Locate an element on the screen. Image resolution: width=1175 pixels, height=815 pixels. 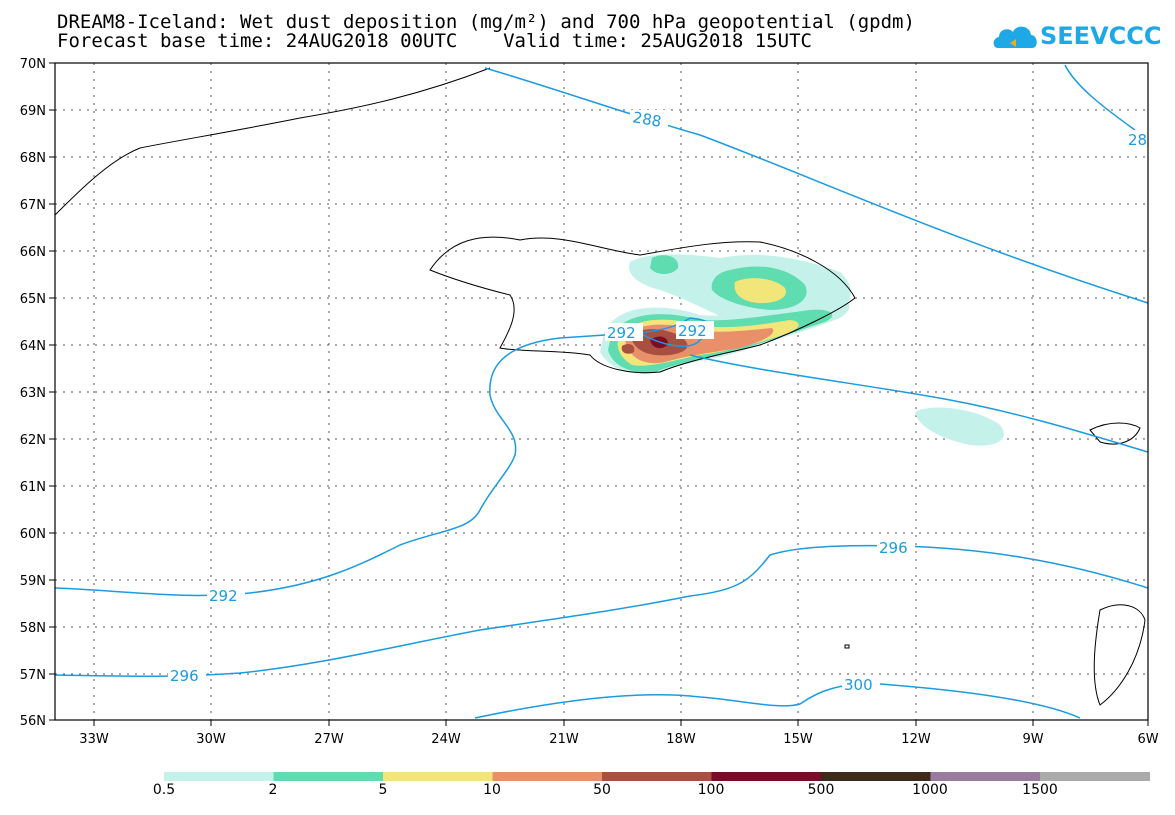
contour-label-292-c: 292 is located at coordinates (223, 596).